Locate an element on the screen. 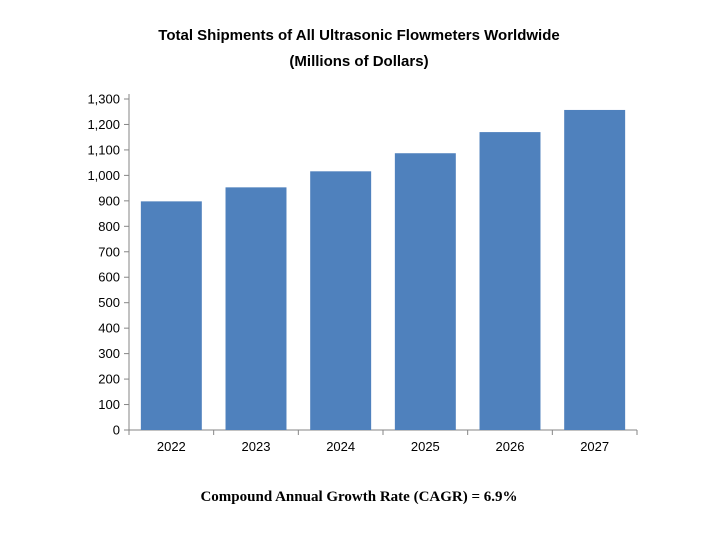  y-tick-label: 100 is located at coordinates (109, 404).